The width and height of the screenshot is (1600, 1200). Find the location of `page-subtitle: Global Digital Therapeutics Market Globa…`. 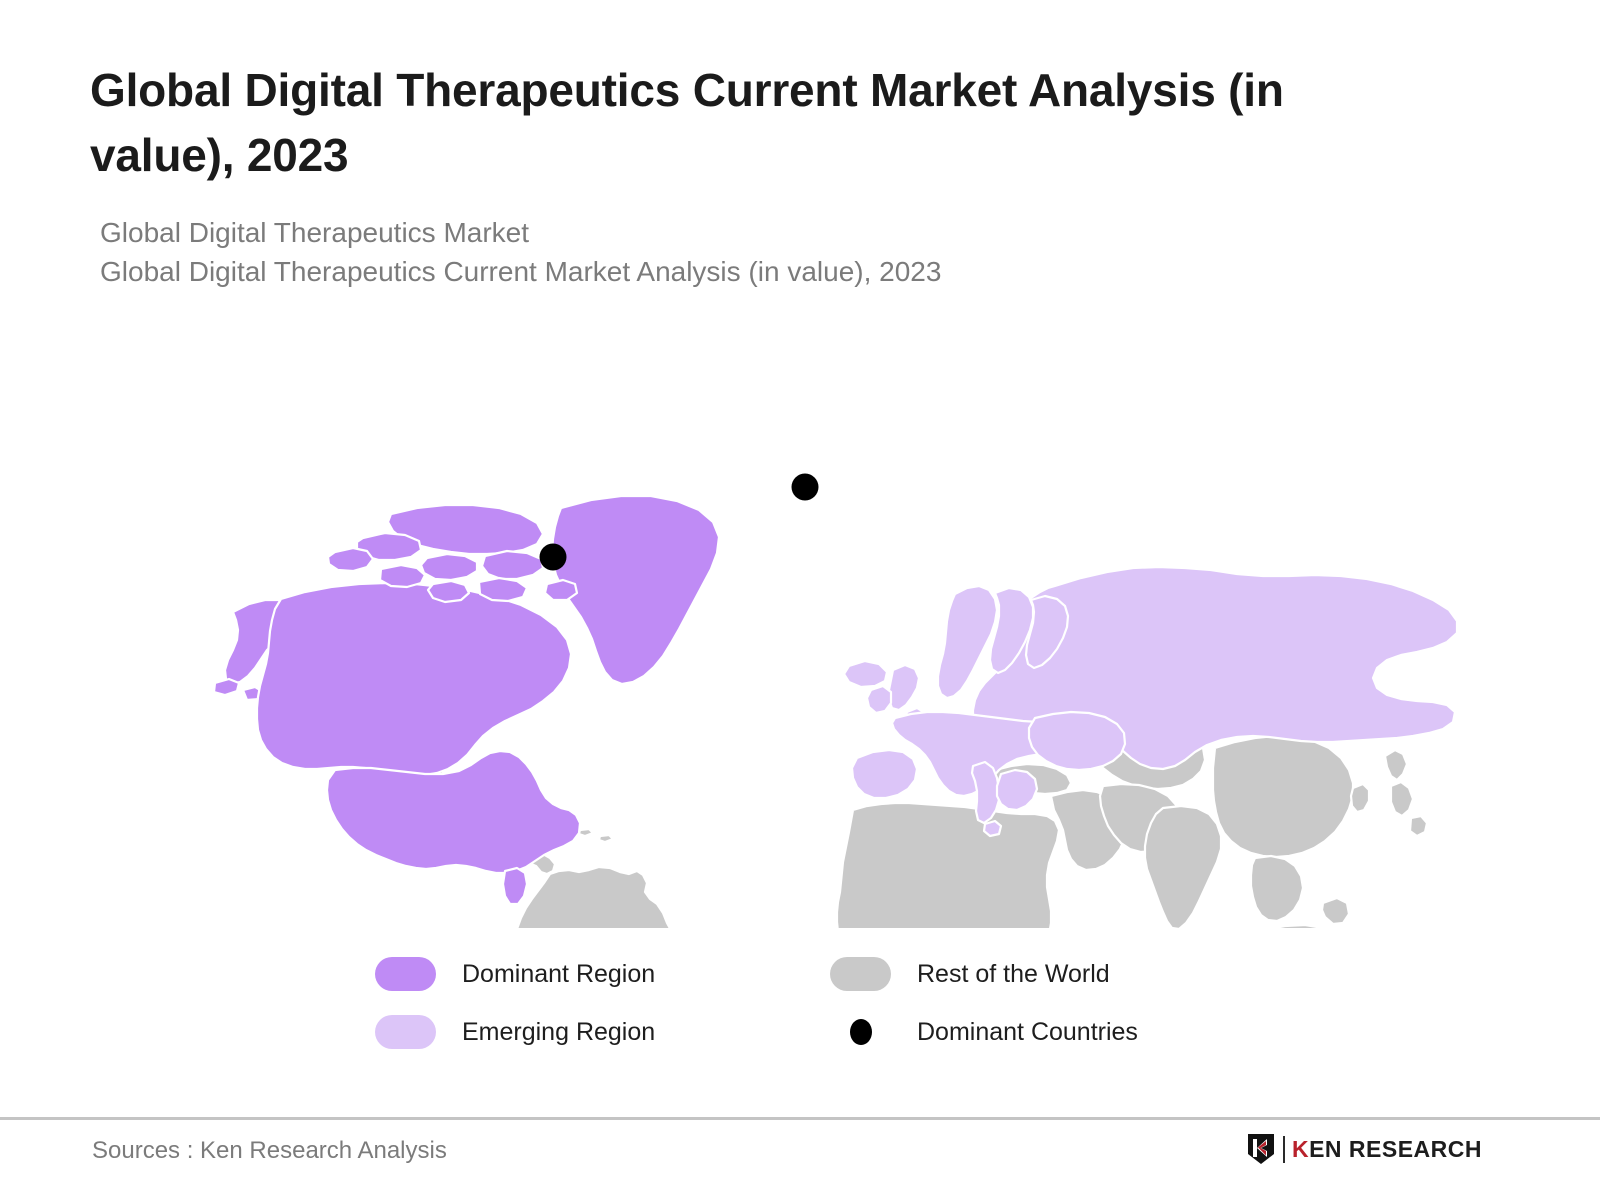

page-subtitle: Global Digital Therapeutics Market Globa… is located at coordinates (785, 253).